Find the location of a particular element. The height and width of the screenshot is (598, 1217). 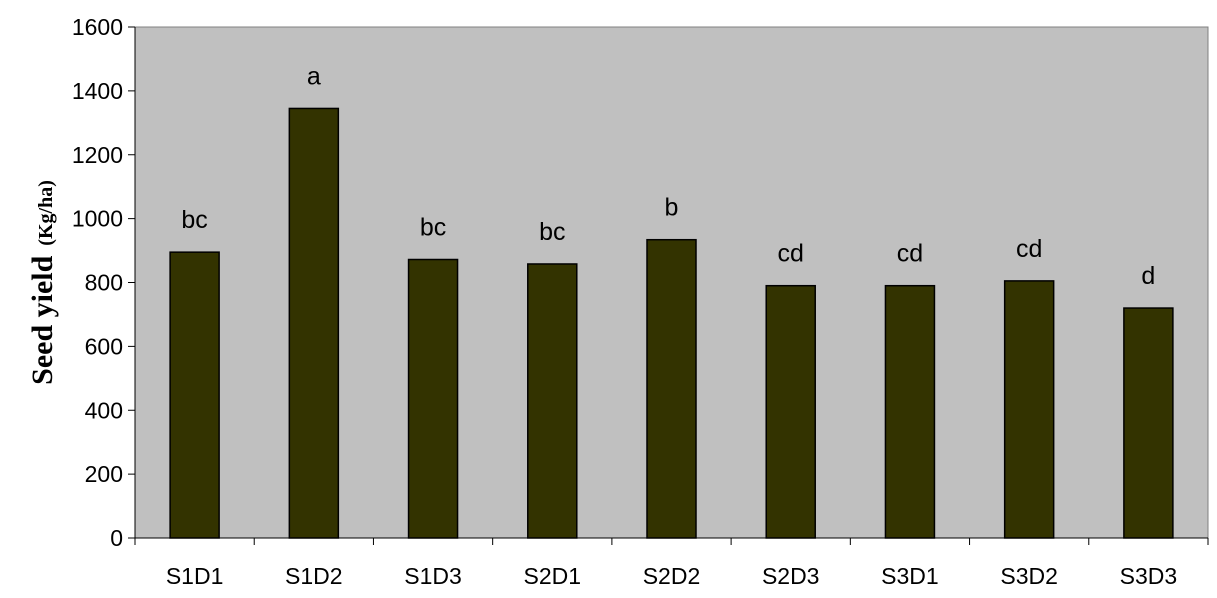

bar-s2d3 is located at coordinates (790, 411).